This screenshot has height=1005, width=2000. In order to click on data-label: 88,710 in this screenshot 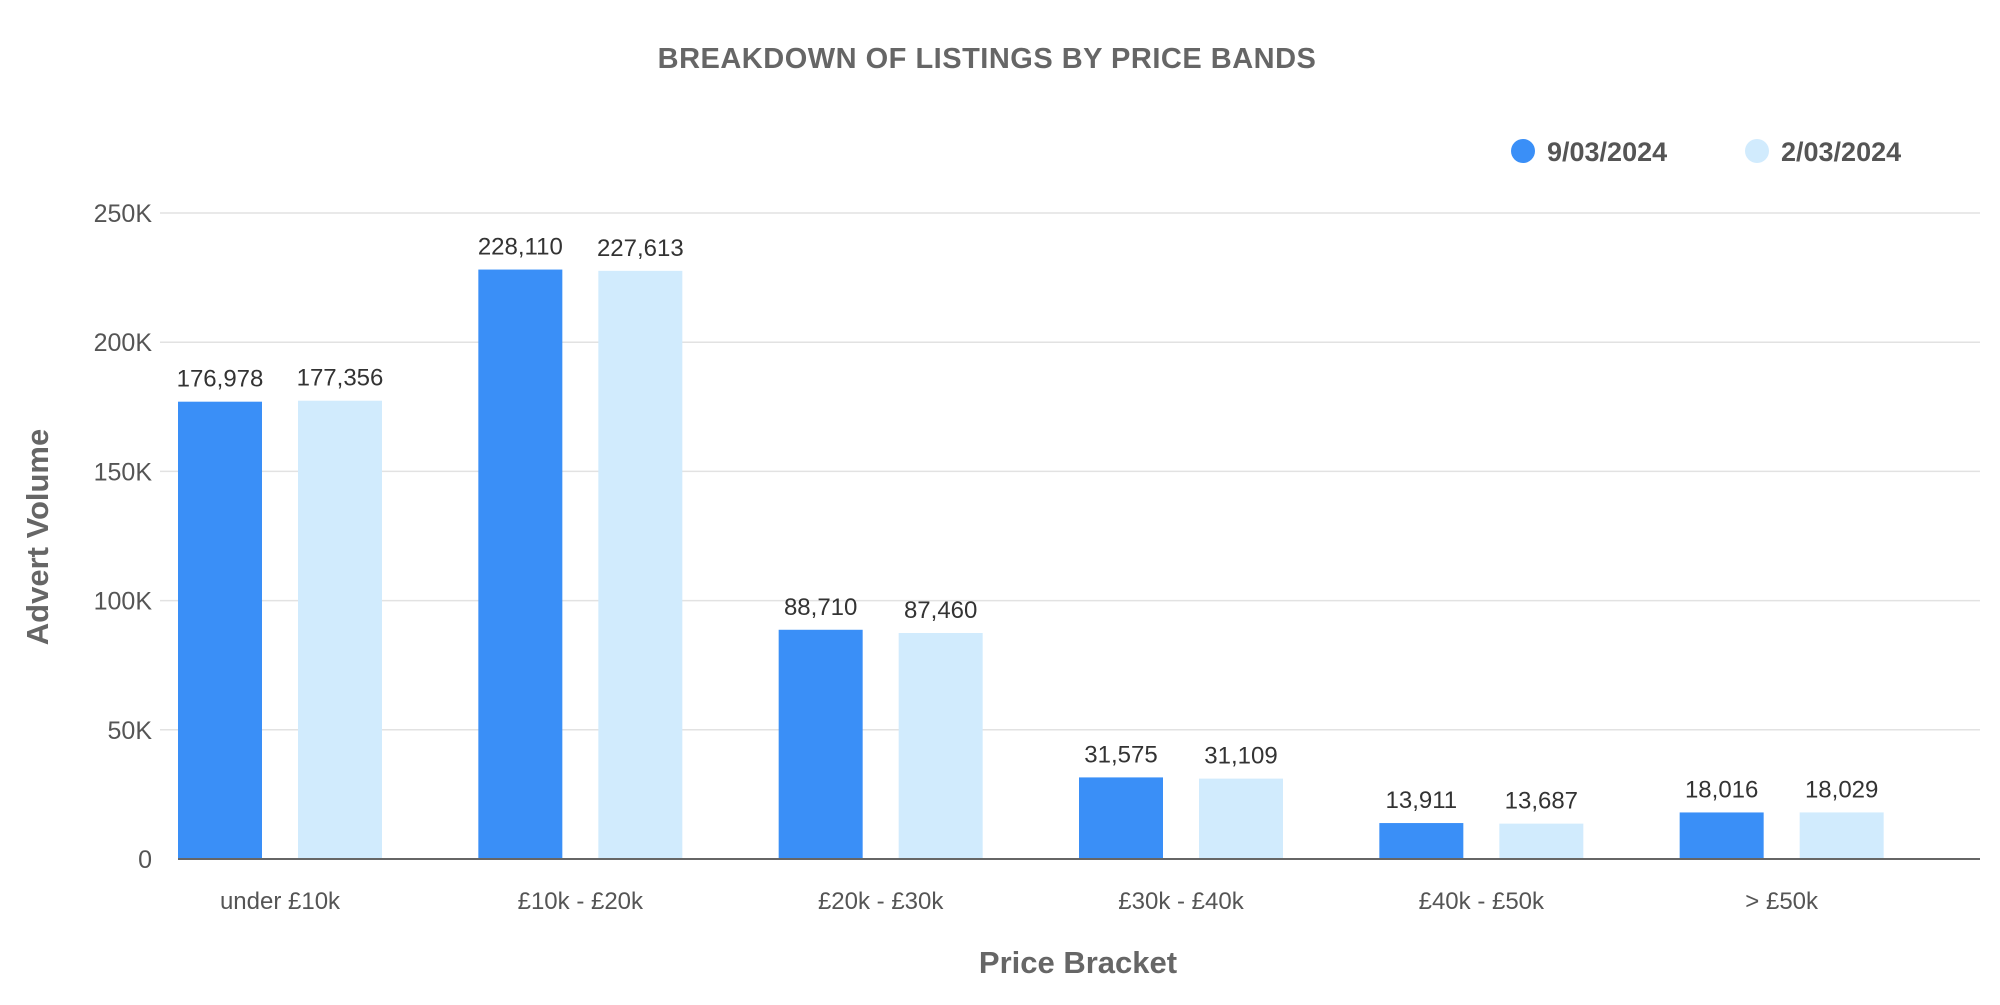, I will do `click(820, 607)`.